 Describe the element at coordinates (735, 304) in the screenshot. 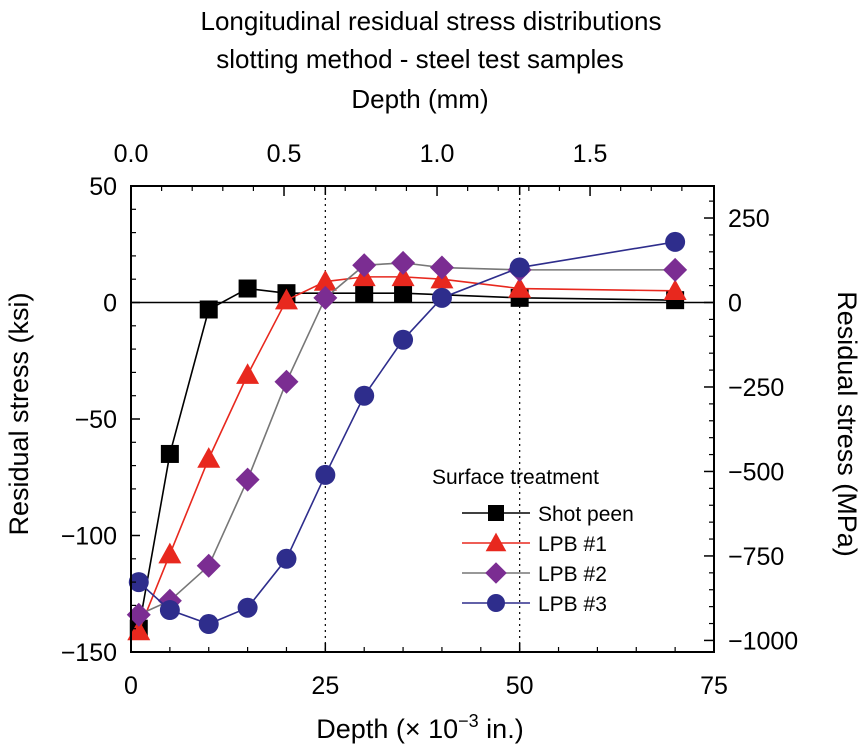

I see `right-tick-label: 0` at that location.